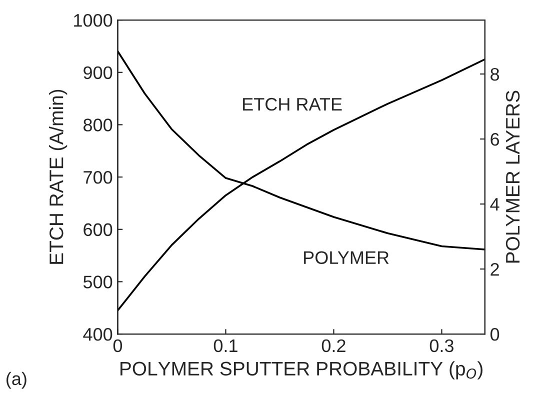  What do you see at coordinates (98, 229) in the screenshot?
I see `y-tick-label: 600` at bounding box center [98, 229].